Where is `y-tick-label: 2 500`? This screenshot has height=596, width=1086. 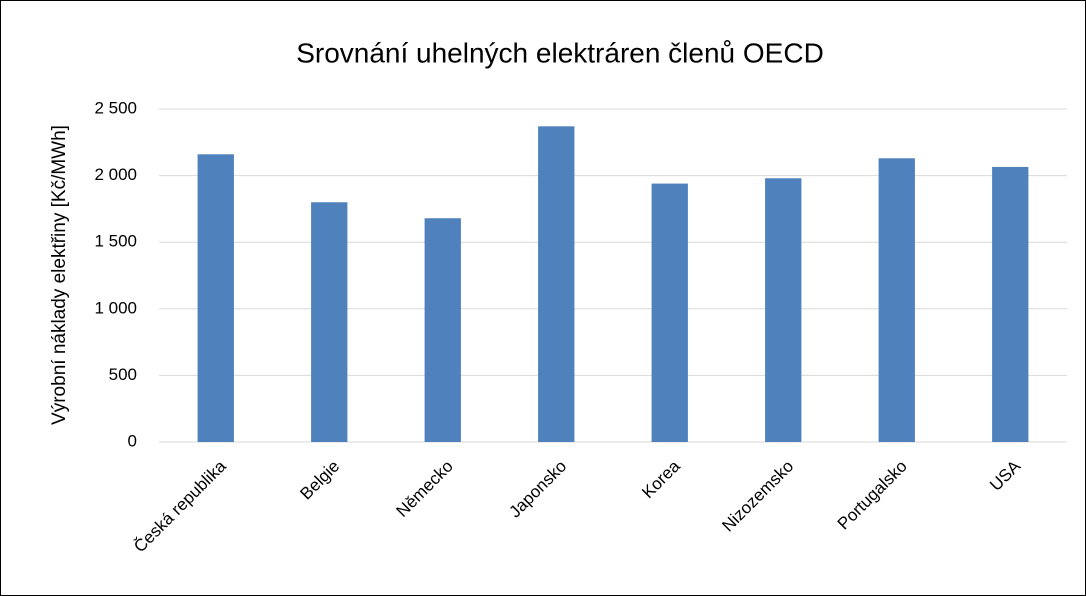 y-tick-label: 2 500 is located at coordinates (115, 107).